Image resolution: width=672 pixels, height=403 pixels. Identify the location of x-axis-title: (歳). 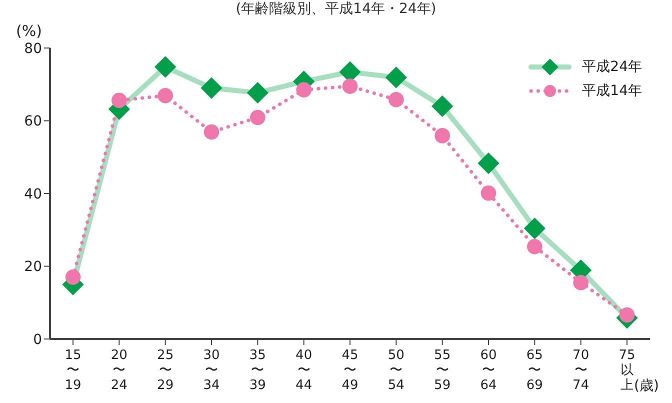
(646, 386).